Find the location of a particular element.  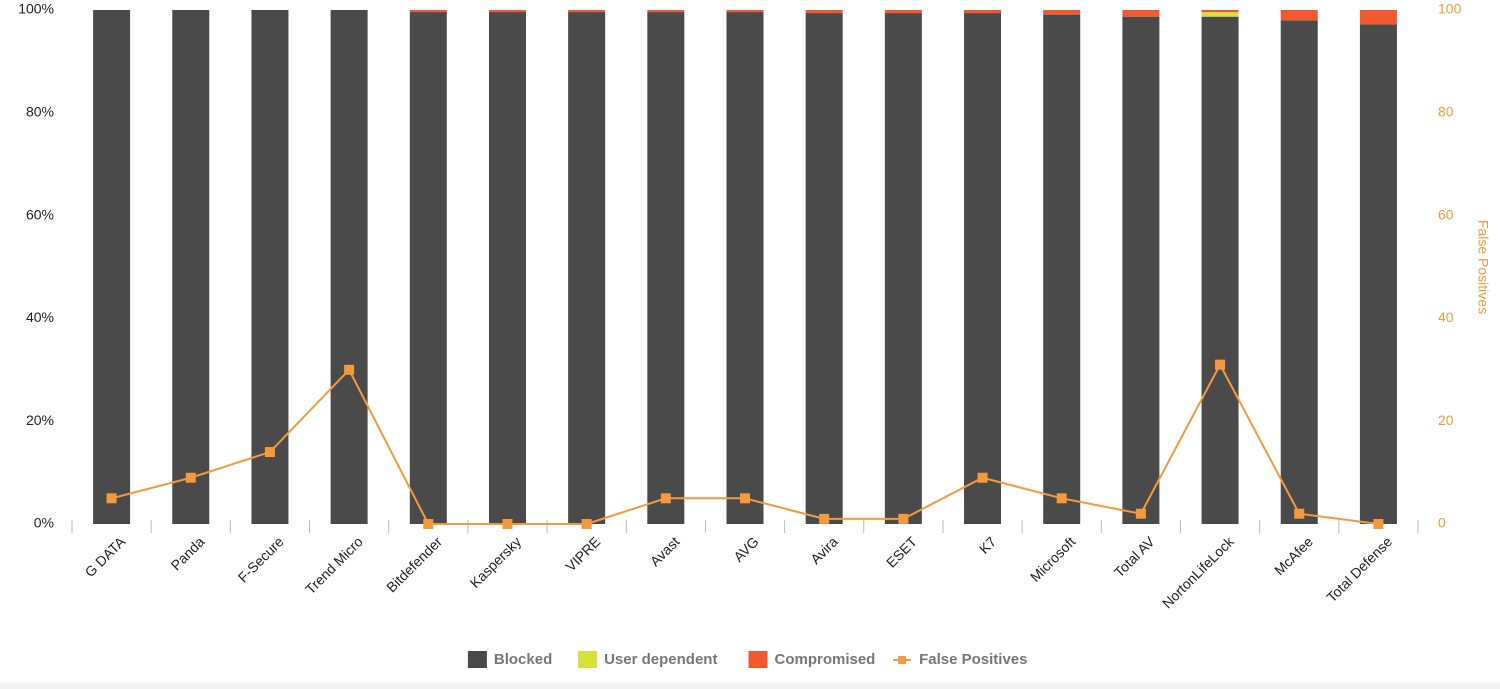

x-tick-label: Microsoft is located at coordinates (1053, 559).